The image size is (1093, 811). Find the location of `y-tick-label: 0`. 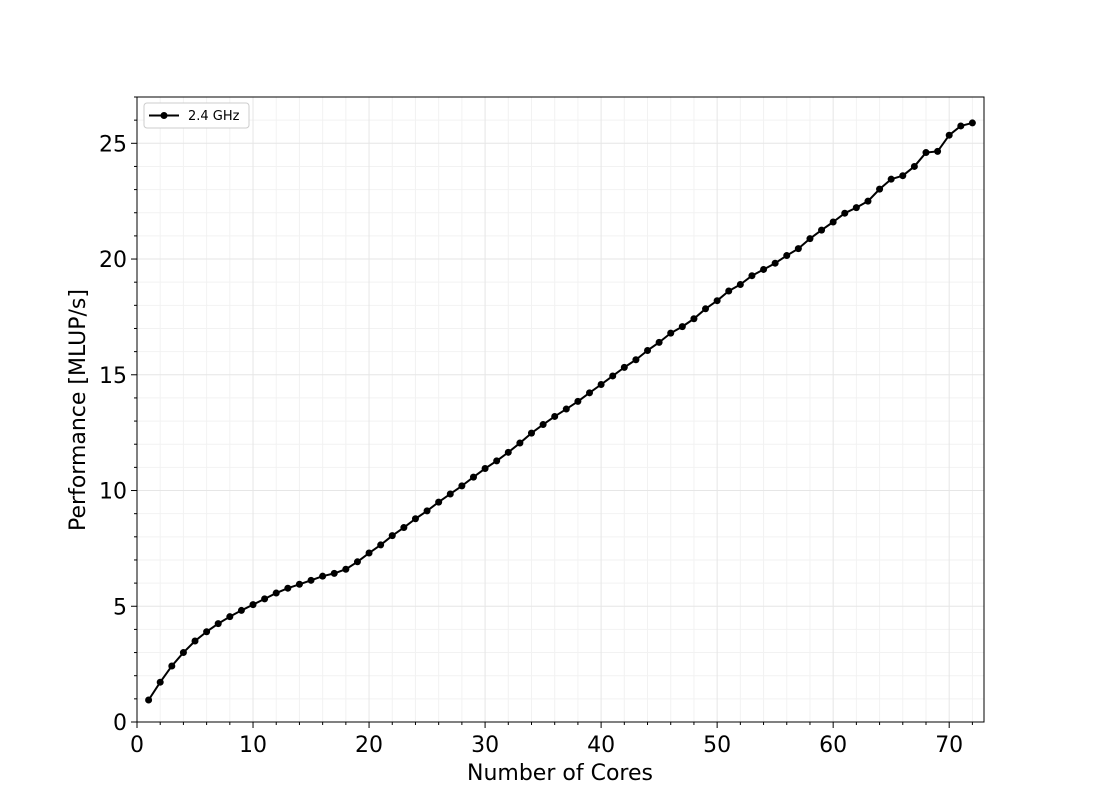

y-tick-label: 0 is located at coordinates (120, 723).